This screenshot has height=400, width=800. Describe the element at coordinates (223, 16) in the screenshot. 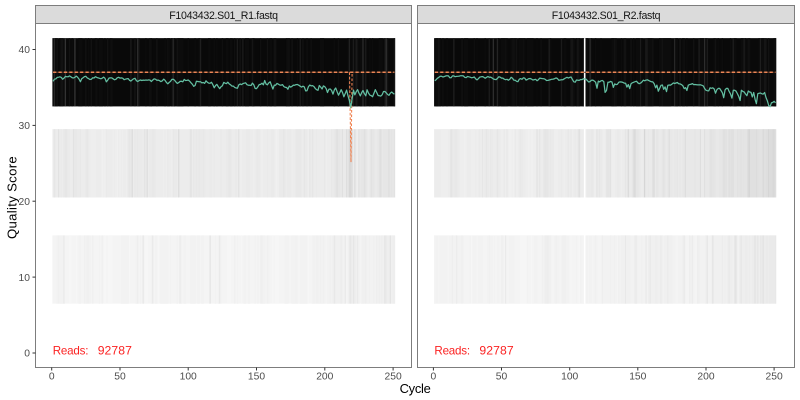

I see `svg-text: F1043432.S01_R1.fastq` at that location.